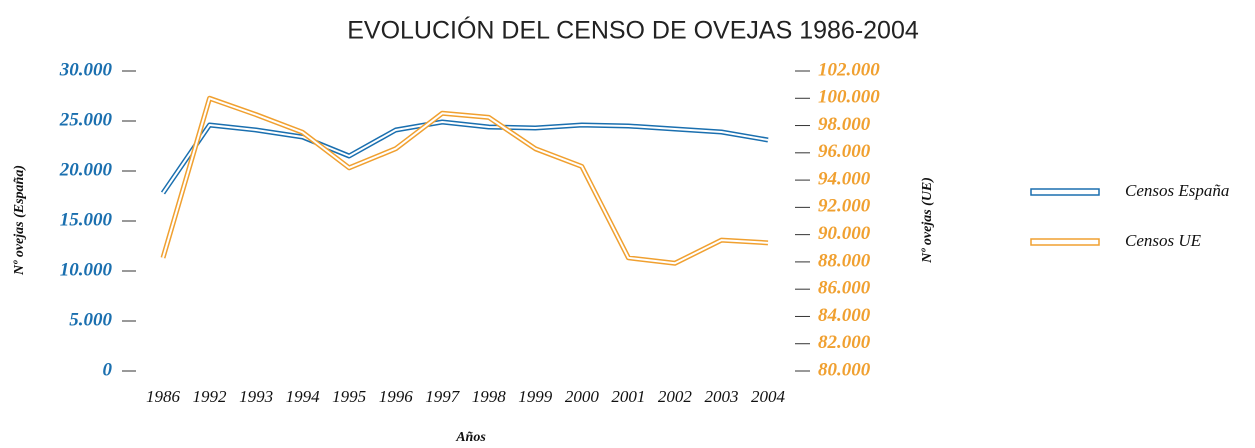 Image resolution: width=1255 pixels, height=448 pixels. Describe the element at coordinates (844, 288) in the screenshot. I see `y2-tick-label: 86.000` at that location.